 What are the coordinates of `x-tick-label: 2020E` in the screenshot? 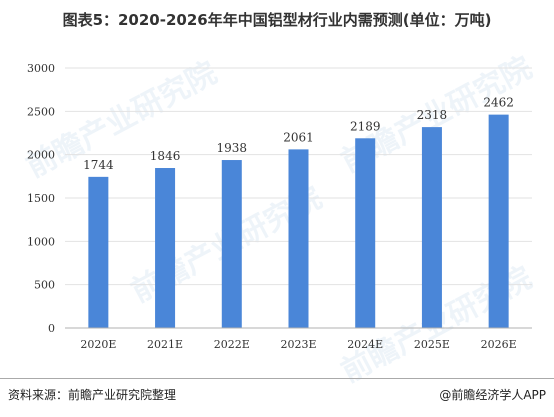 It's located at (98, 344).